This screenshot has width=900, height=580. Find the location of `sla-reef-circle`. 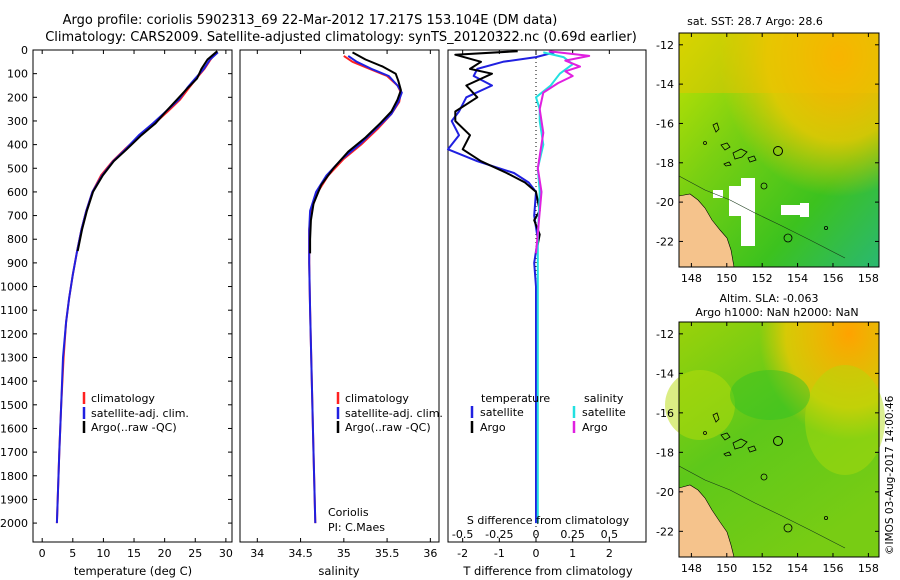

sla-reef-circle is located at coordinates (788, 528).